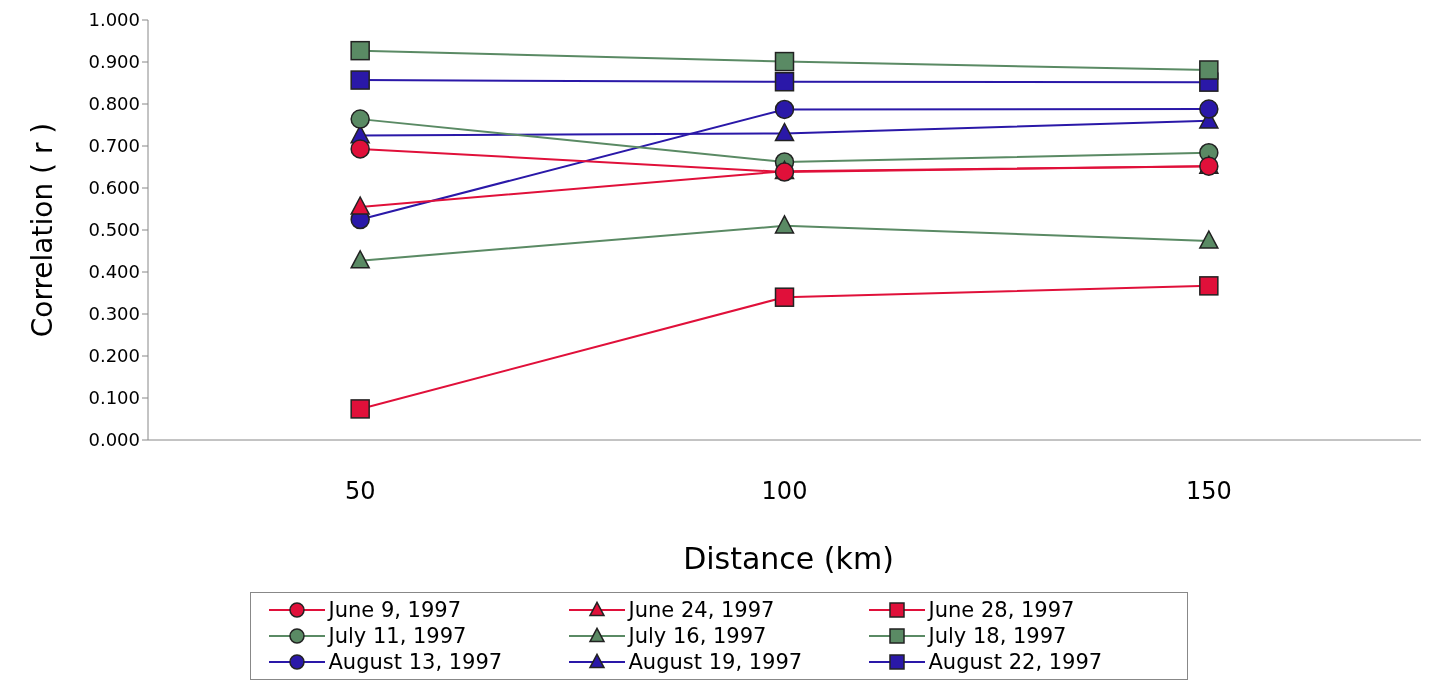  What do you see at coordinates (788, 558) in the screenshot?
I see `x-axis-title: Distance (km)` at bounding box center [788, 558].